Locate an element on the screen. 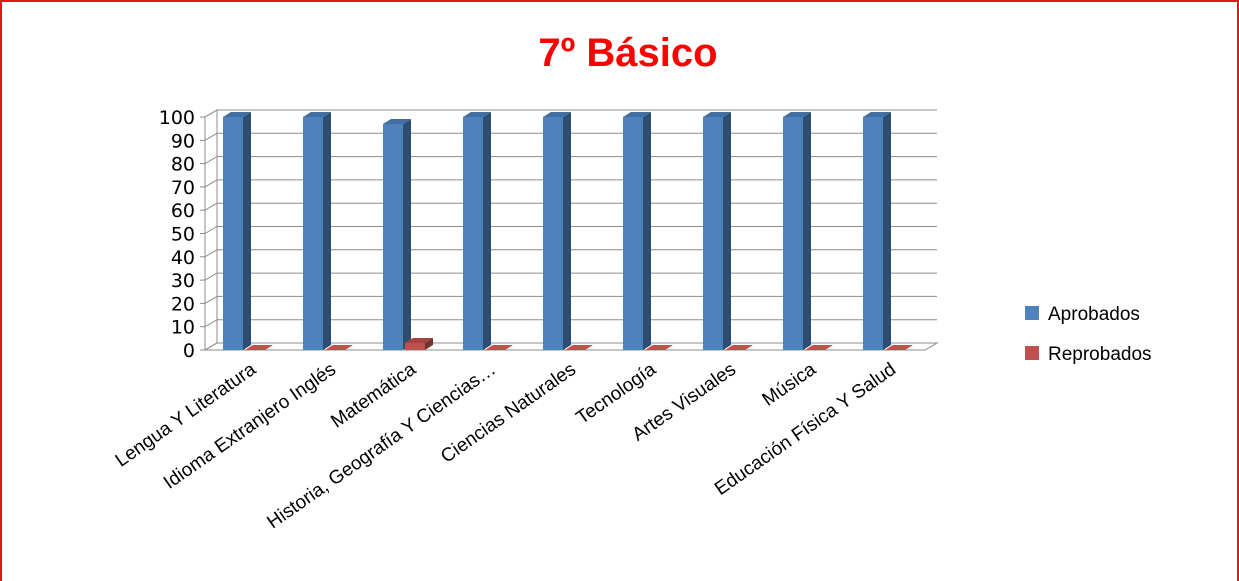 Image resolution: width=1239 pixels, height=581 pixels. y-tick-label: 0 is located at coordinates (189, 351).